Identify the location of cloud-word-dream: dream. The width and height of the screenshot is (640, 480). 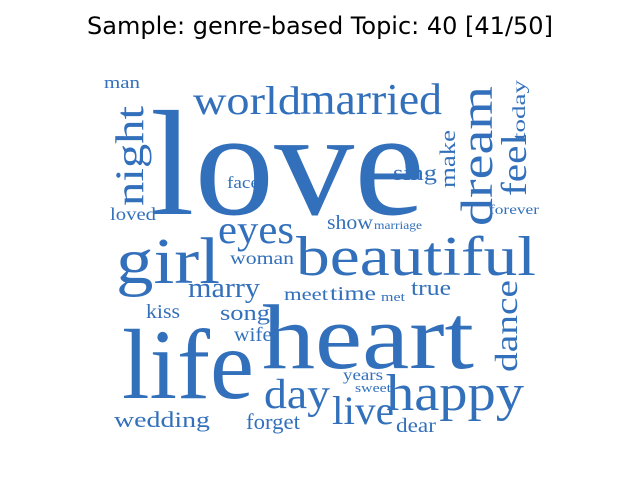
(476, 156).